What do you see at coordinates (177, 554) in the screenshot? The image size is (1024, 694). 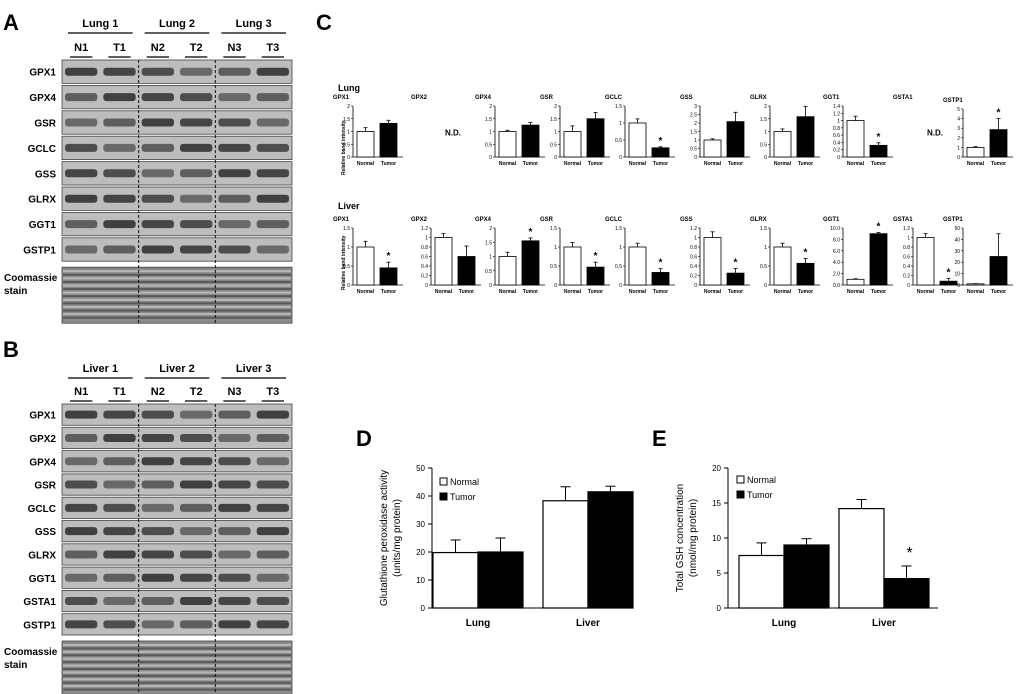 I see `blot-strip-glrx` at bounding box center [177, 554].